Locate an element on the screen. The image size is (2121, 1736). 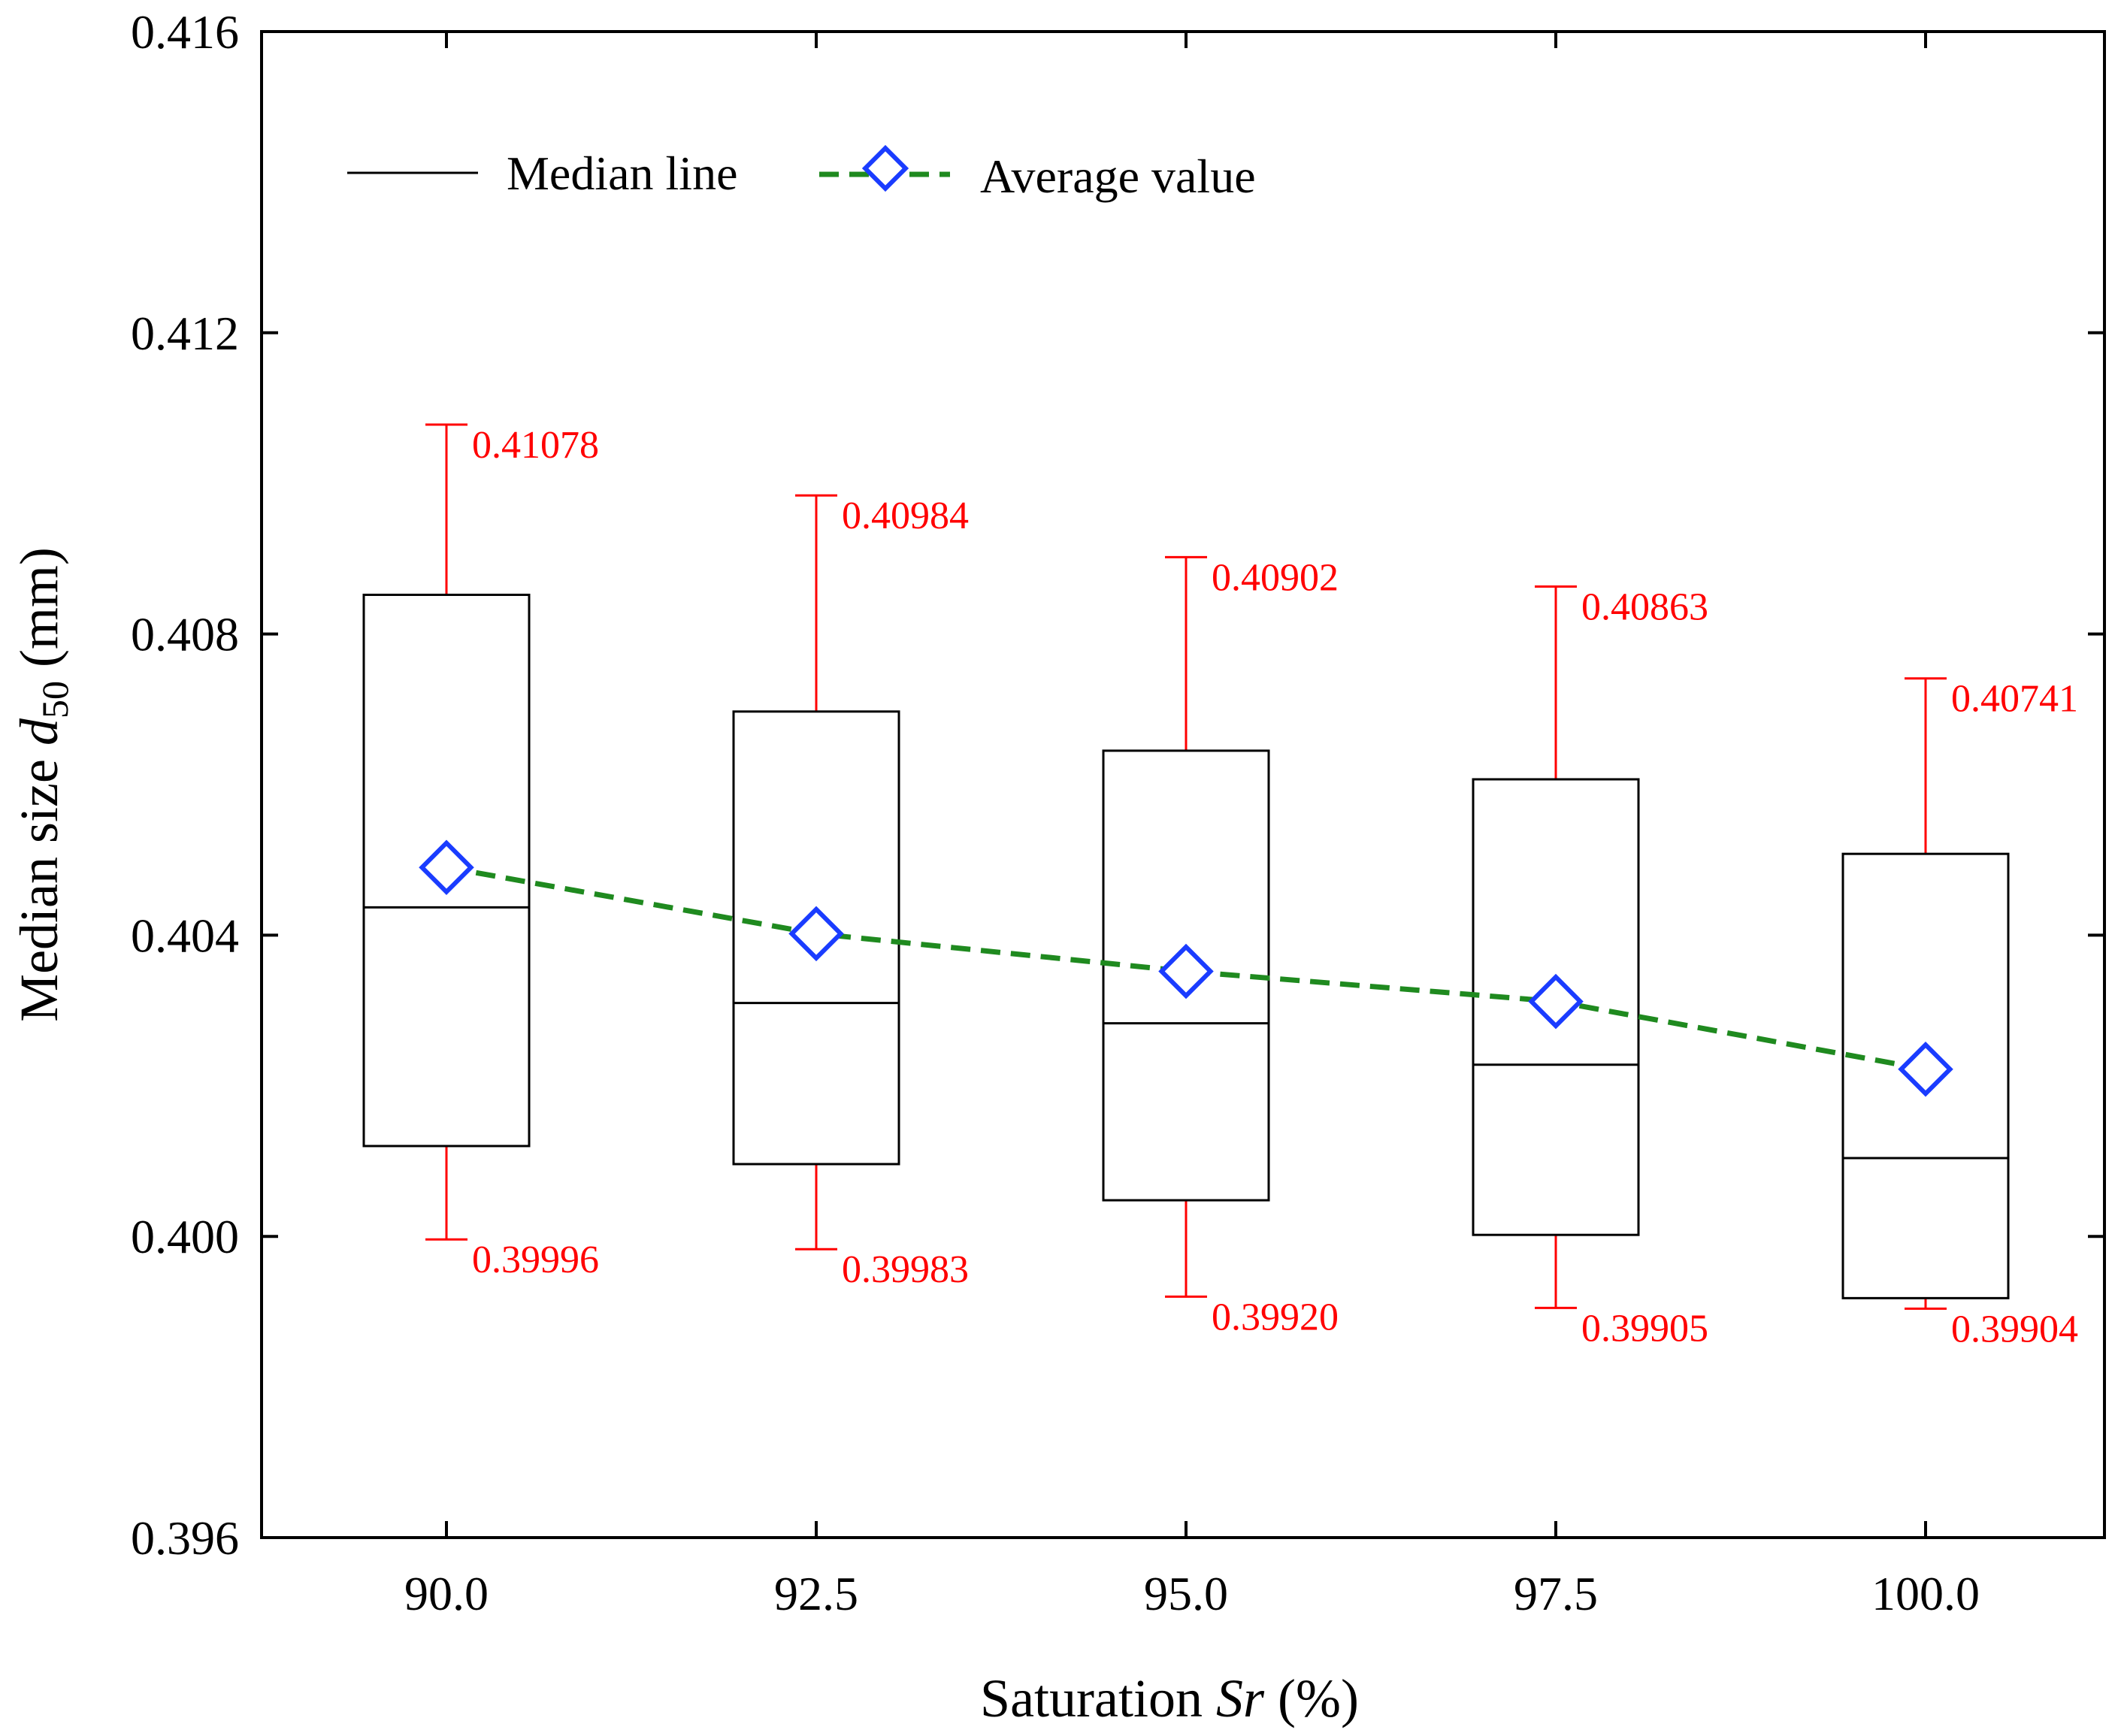
x-axis-title: Saturation Sr (%) is located at coordinates (1169, 1698).